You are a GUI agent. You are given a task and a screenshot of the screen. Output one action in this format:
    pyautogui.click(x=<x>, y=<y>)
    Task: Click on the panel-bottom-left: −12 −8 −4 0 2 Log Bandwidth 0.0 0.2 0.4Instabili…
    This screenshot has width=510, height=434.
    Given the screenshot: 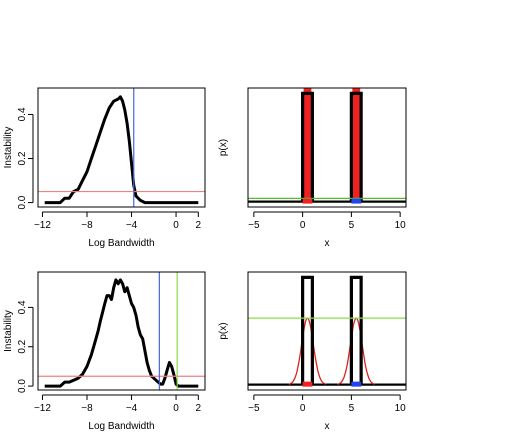 What is the action you would take?
    pyautogui.click(x=104, y=351)
    